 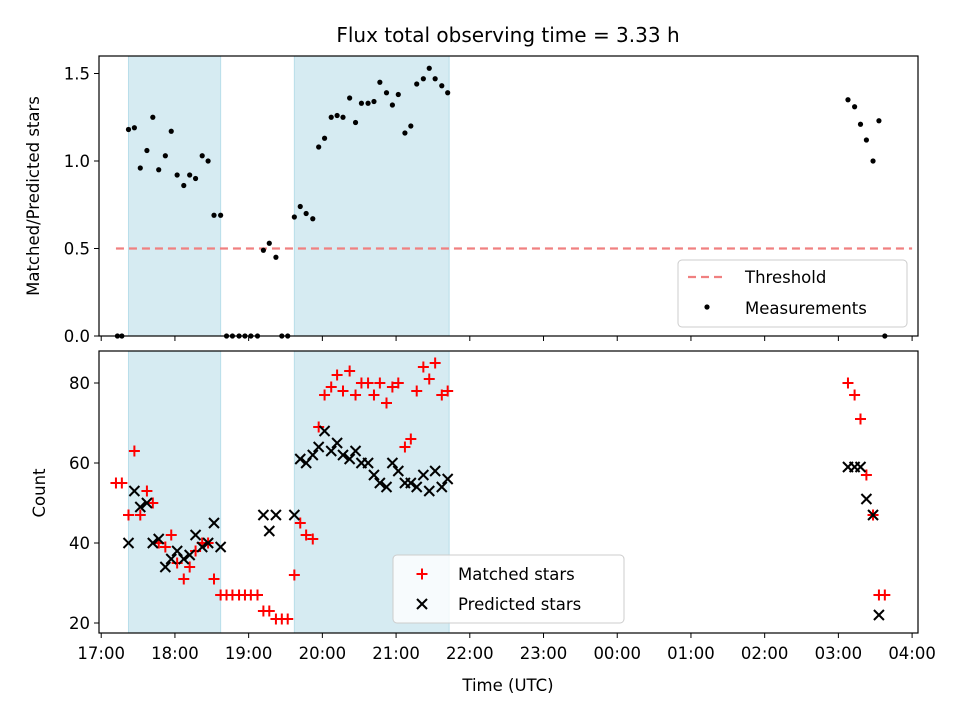 What do you see at coordinates (175, 653) in the screenshot?
I see `x-tick-label: 18:00` at bounding box center [175, 653].